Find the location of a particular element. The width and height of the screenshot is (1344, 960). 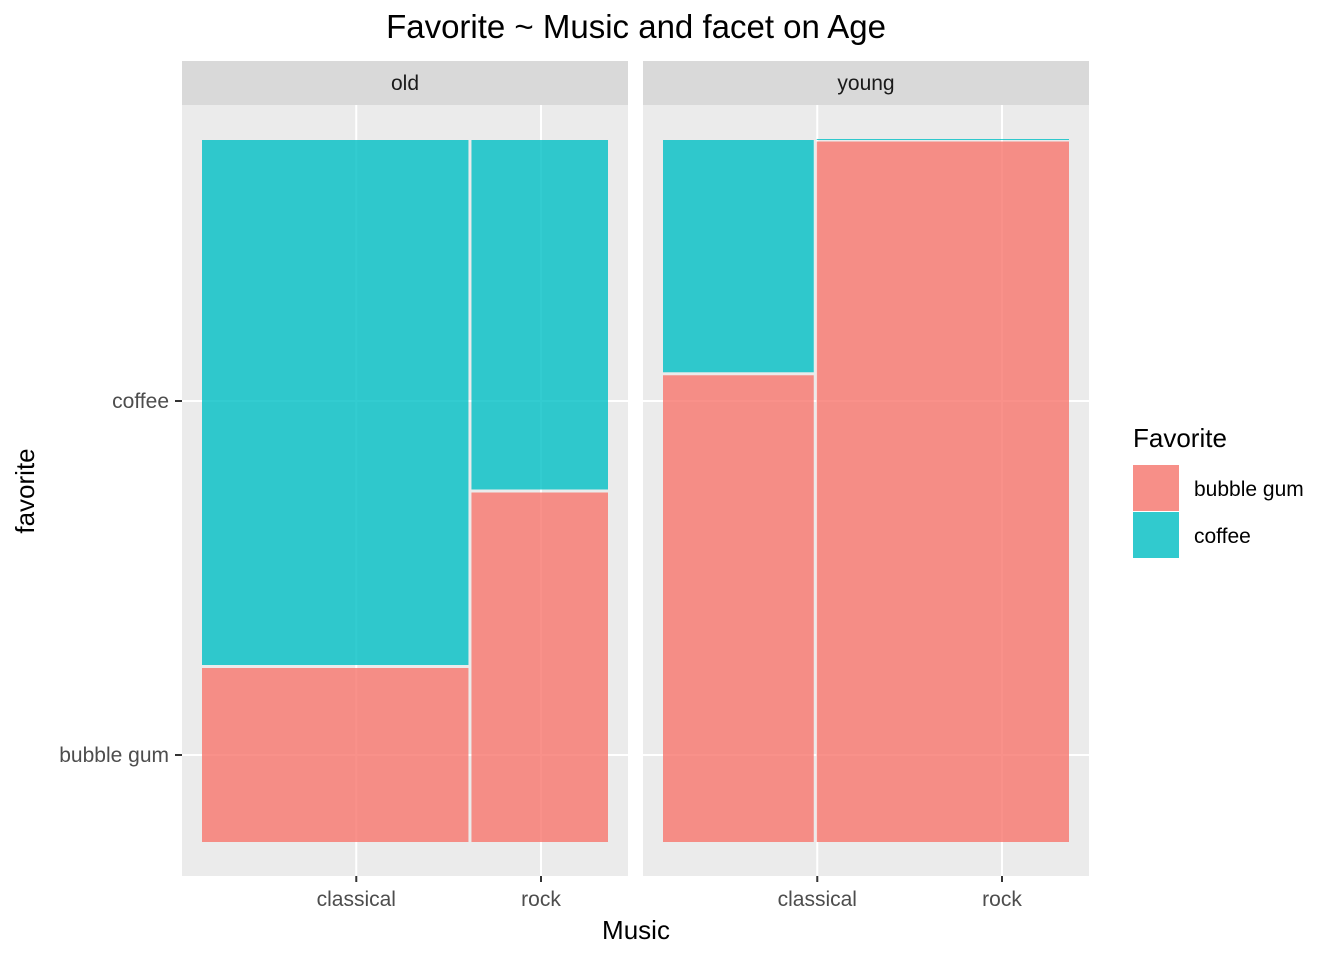

legend-swatch-bubble-gum is located at coordinates (1156, 488).